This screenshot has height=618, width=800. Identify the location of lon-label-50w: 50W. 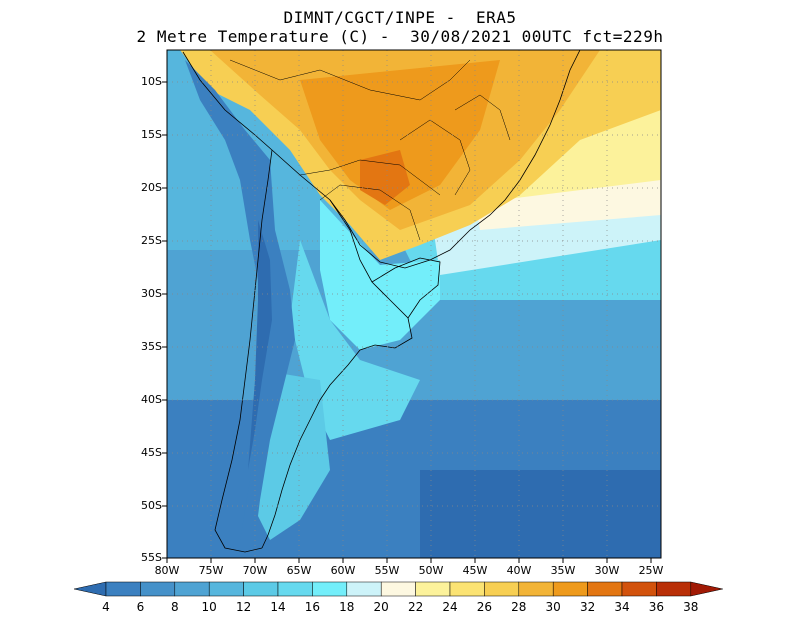
(431, 570).